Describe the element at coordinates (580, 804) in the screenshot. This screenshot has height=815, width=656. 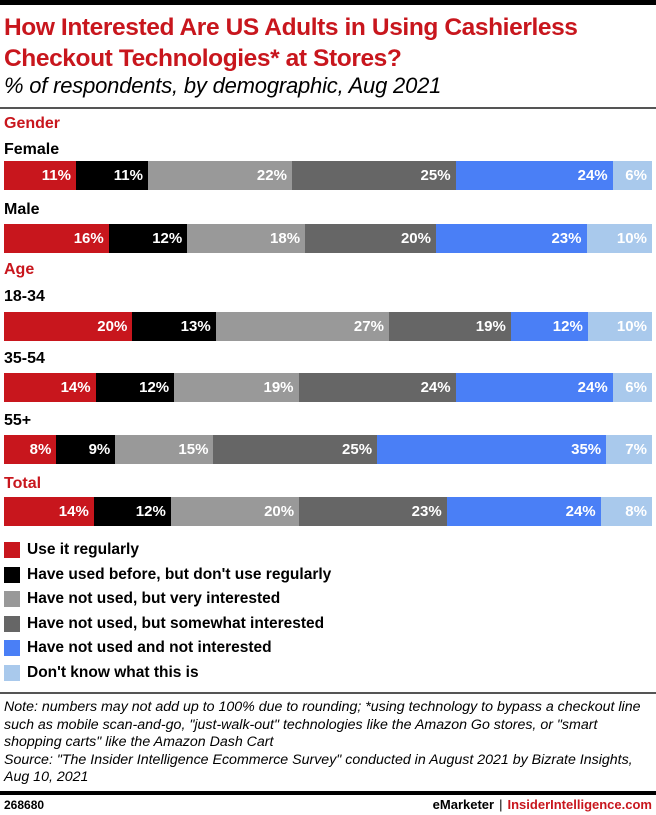
I see `brand-insiderintelligence: InsiderIntelligence.com` at that location.